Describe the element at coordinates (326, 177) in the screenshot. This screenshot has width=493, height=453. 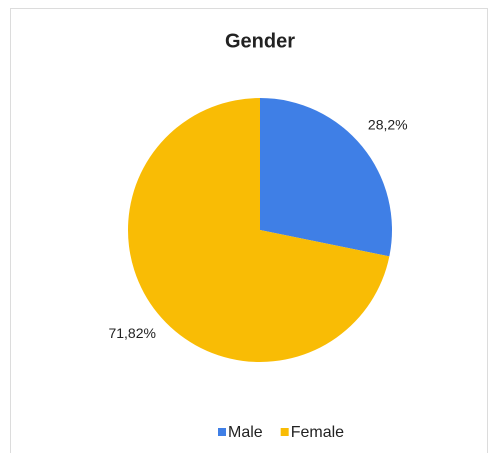
I see `pie-slice` at that location.